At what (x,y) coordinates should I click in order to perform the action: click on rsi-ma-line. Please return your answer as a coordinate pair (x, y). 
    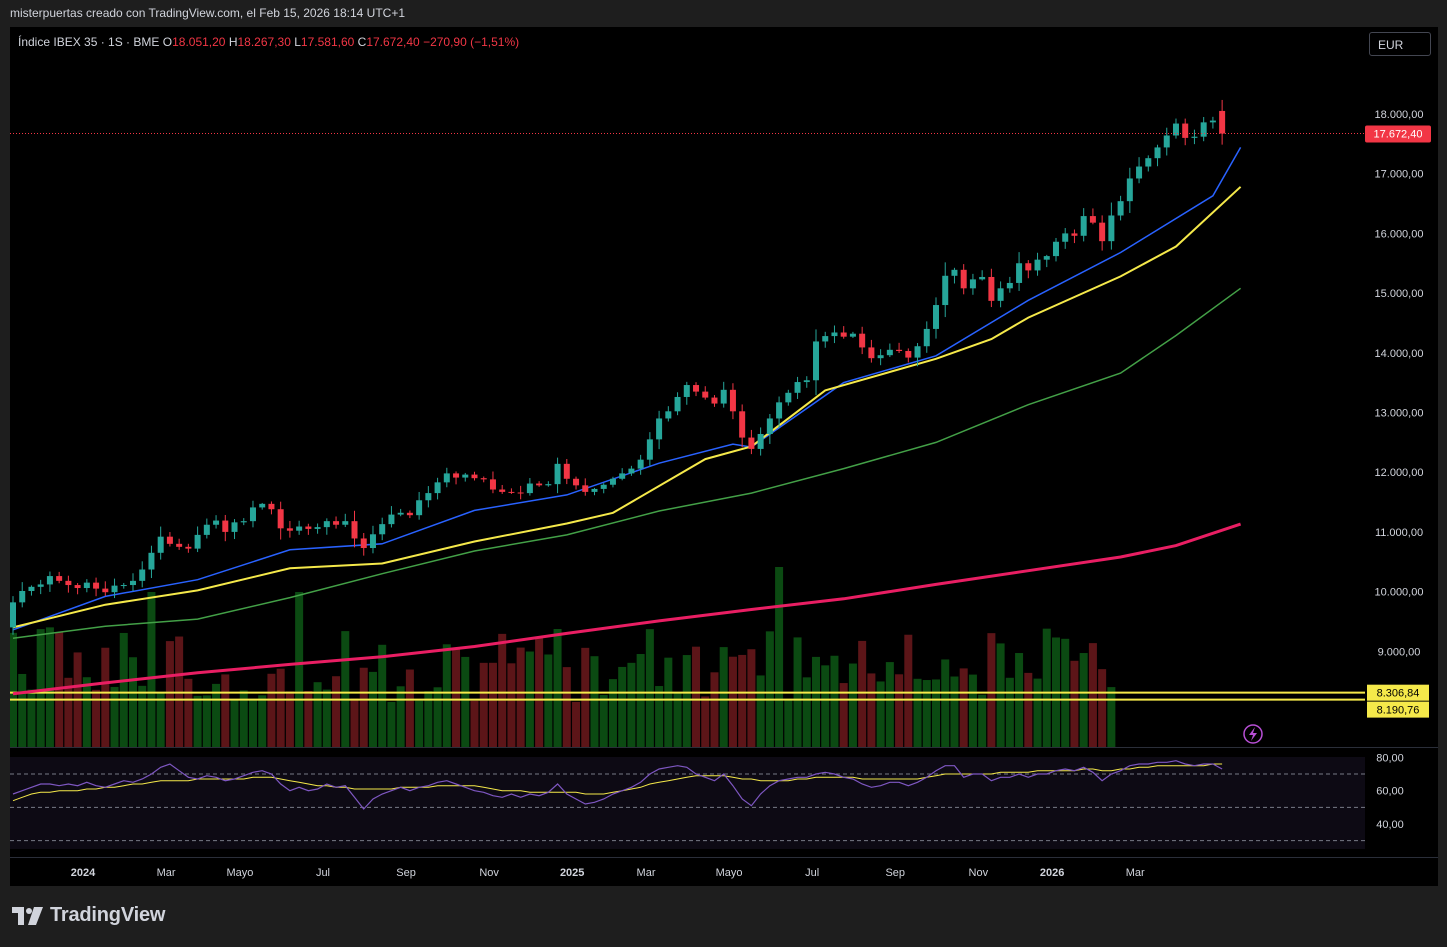
    Looking at the image, I should click on (617, 782).